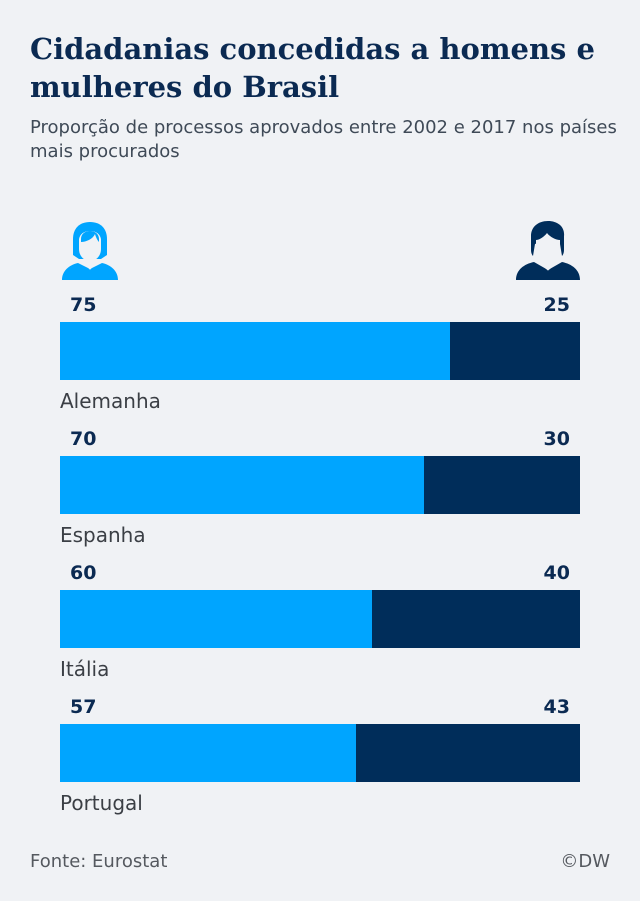  What do you see at coordinates (556, 439) in the screenshot?
I see `men-value-label: 30` at bounding box center [556, 439].